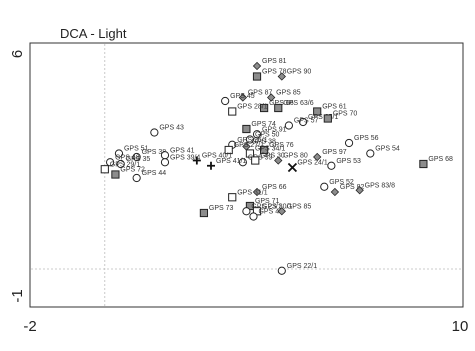  I want to click on point-label: GPS 30/1, so click(277, 206).